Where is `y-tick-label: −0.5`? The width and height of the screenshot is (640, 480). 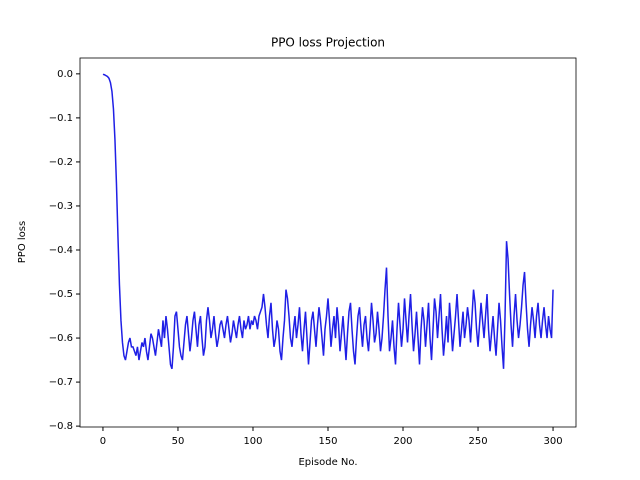 y-tick-label: −0.5 is located at coordinates (61, 294).